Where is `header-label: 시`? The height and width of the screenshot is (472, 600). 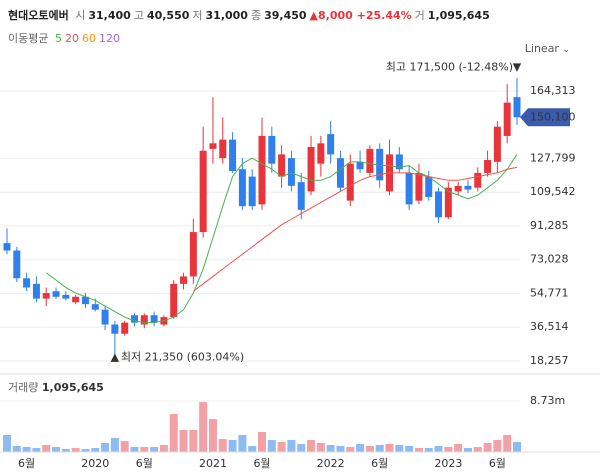
header-label: 시 is located at coordinates (80, 15).